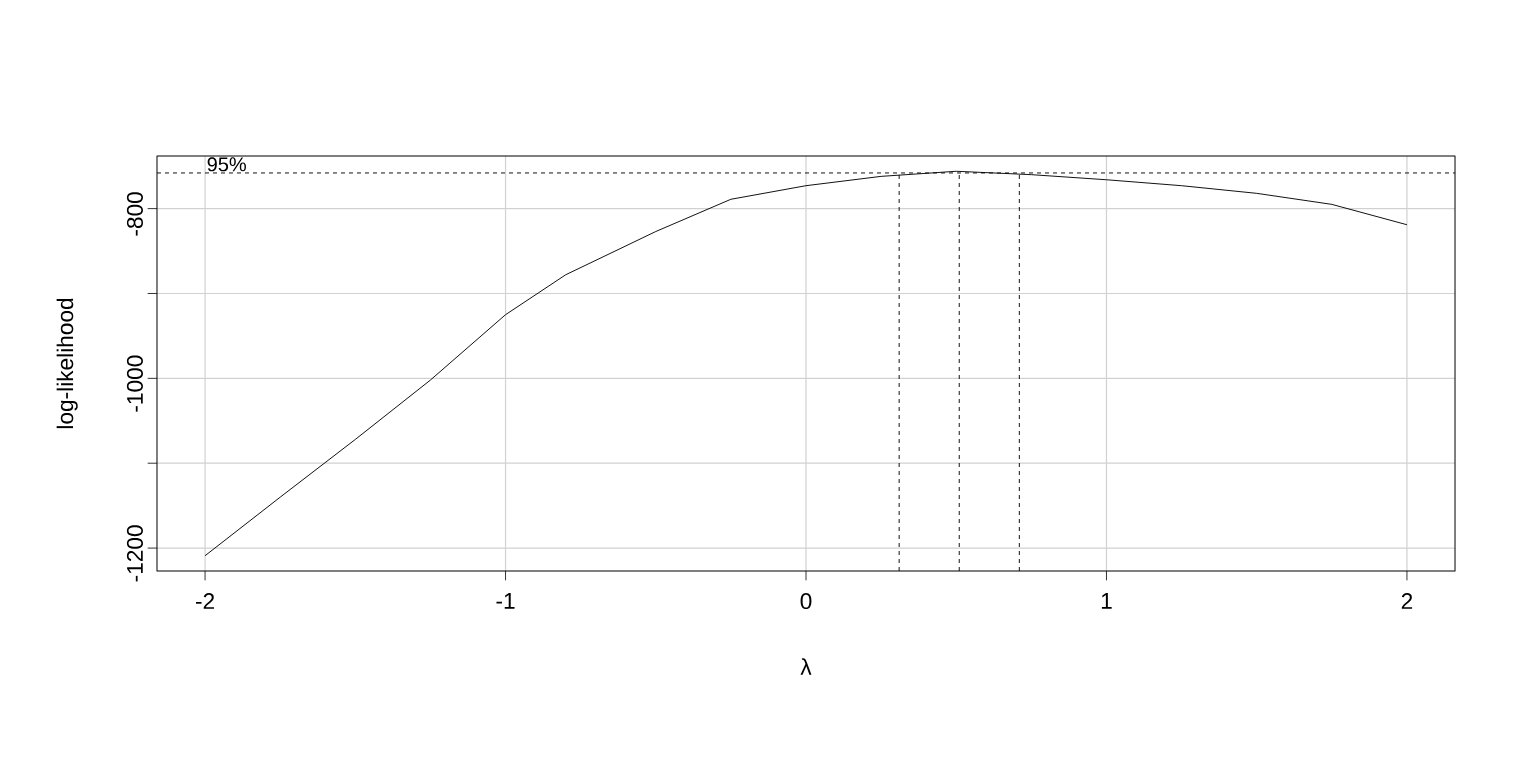 This screenshot has width=1536, height=768. I want to click on x-axis-title: λ, so click(806, 666).